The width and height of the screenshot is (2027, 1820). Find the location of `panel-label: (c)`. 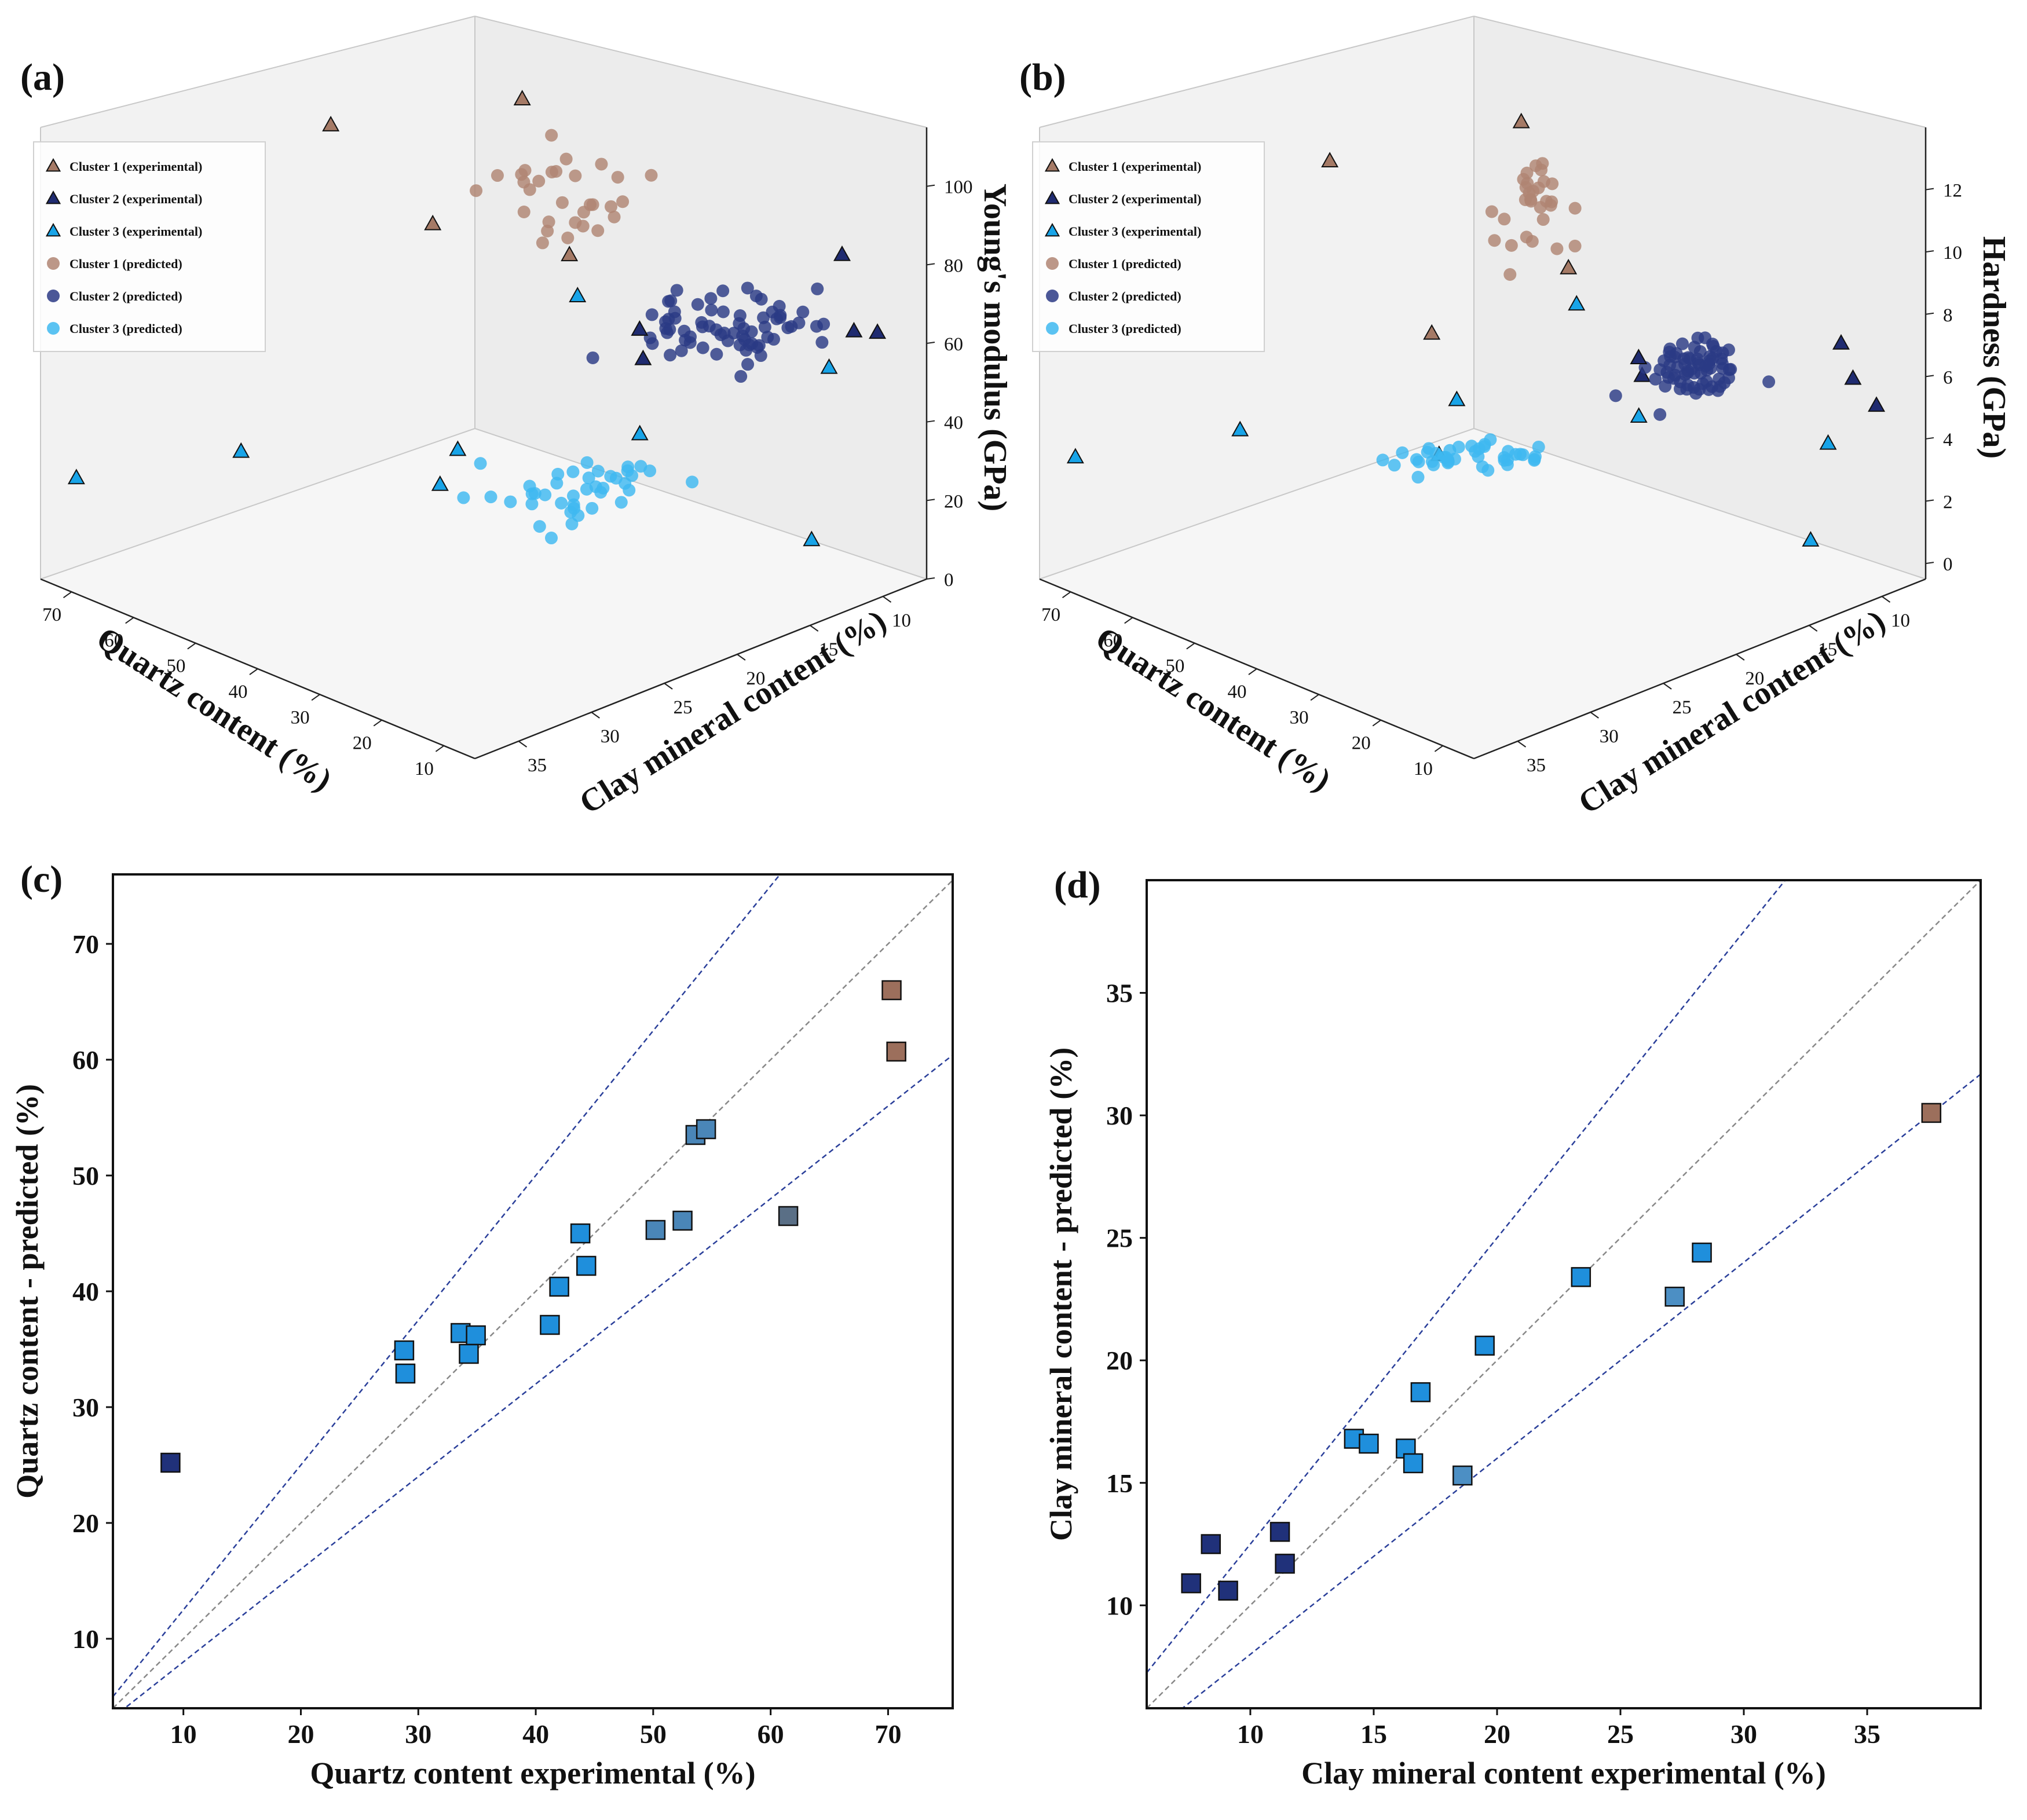

panel-label: (c) is located at coordinates (41, 879).